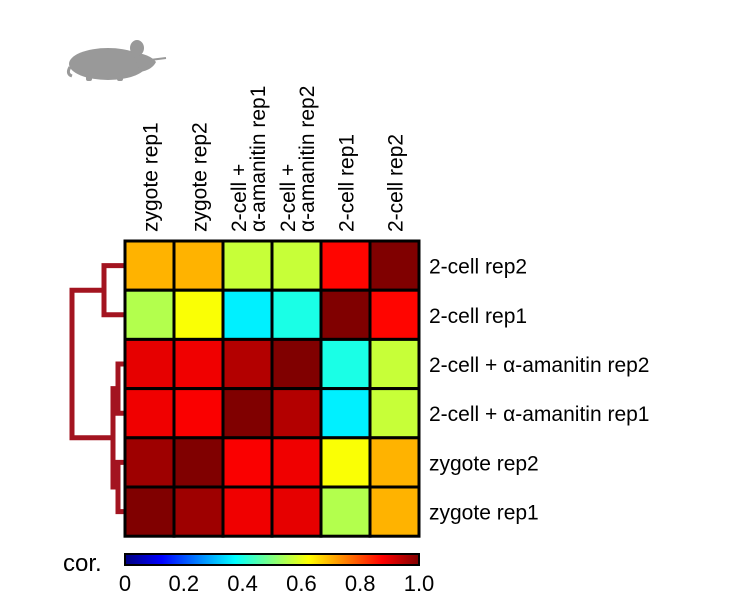  What do you see at coordinates (419, 583) in the screenshot?
I see `colorbar-tick-label: 1.0` at bounding box center [419, 583].